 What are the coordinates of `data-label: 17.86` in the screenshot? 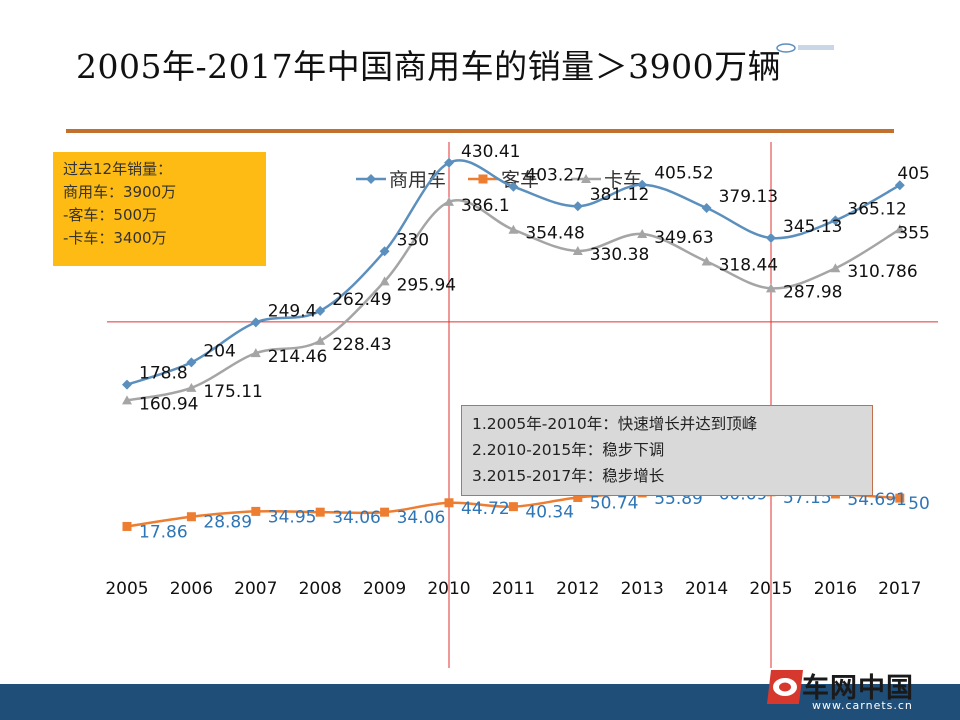 It's located at (163, 532).